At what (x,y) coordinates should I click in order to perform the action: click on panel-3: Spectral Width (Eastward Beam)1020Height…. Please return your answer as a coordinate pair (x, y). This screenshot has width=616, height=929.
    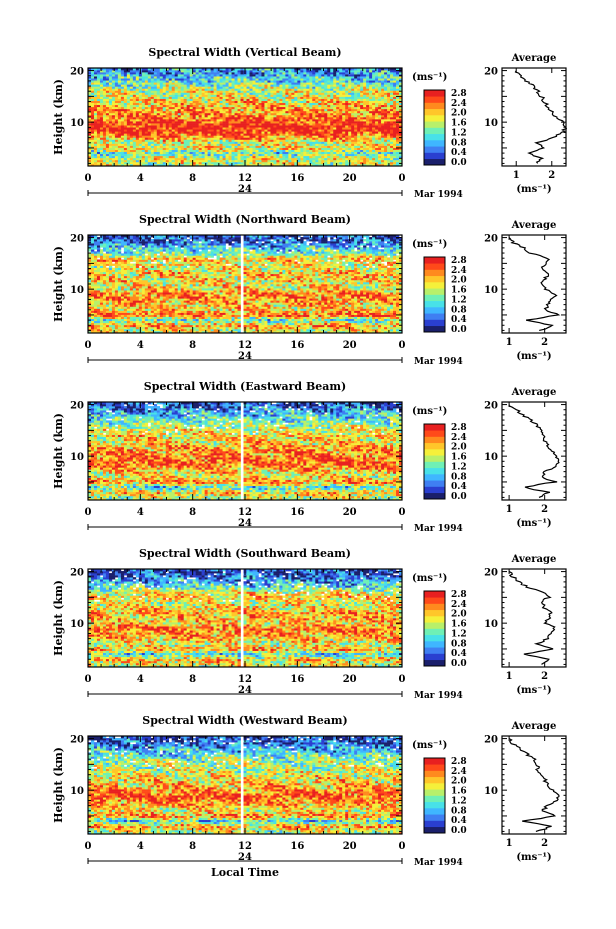
    Looking at the image, I should click on (309, 457).